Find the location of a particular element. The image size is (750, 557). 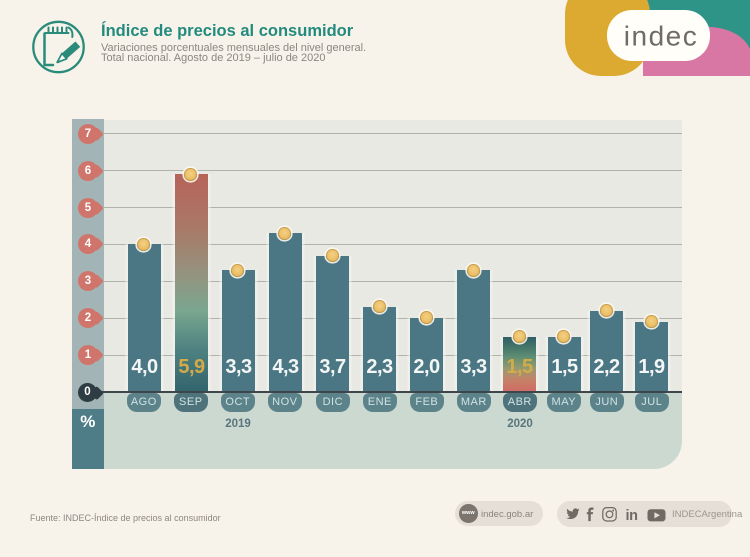

svg-text: in is located at coordinates (632, 515).